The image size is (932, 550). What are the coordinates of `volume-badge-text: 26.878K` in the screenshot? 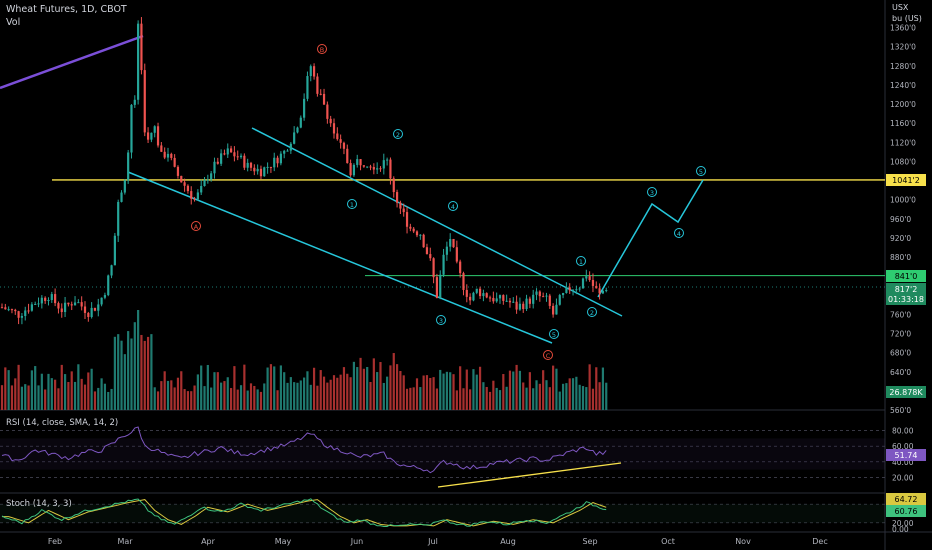 It's located at (906, 392).